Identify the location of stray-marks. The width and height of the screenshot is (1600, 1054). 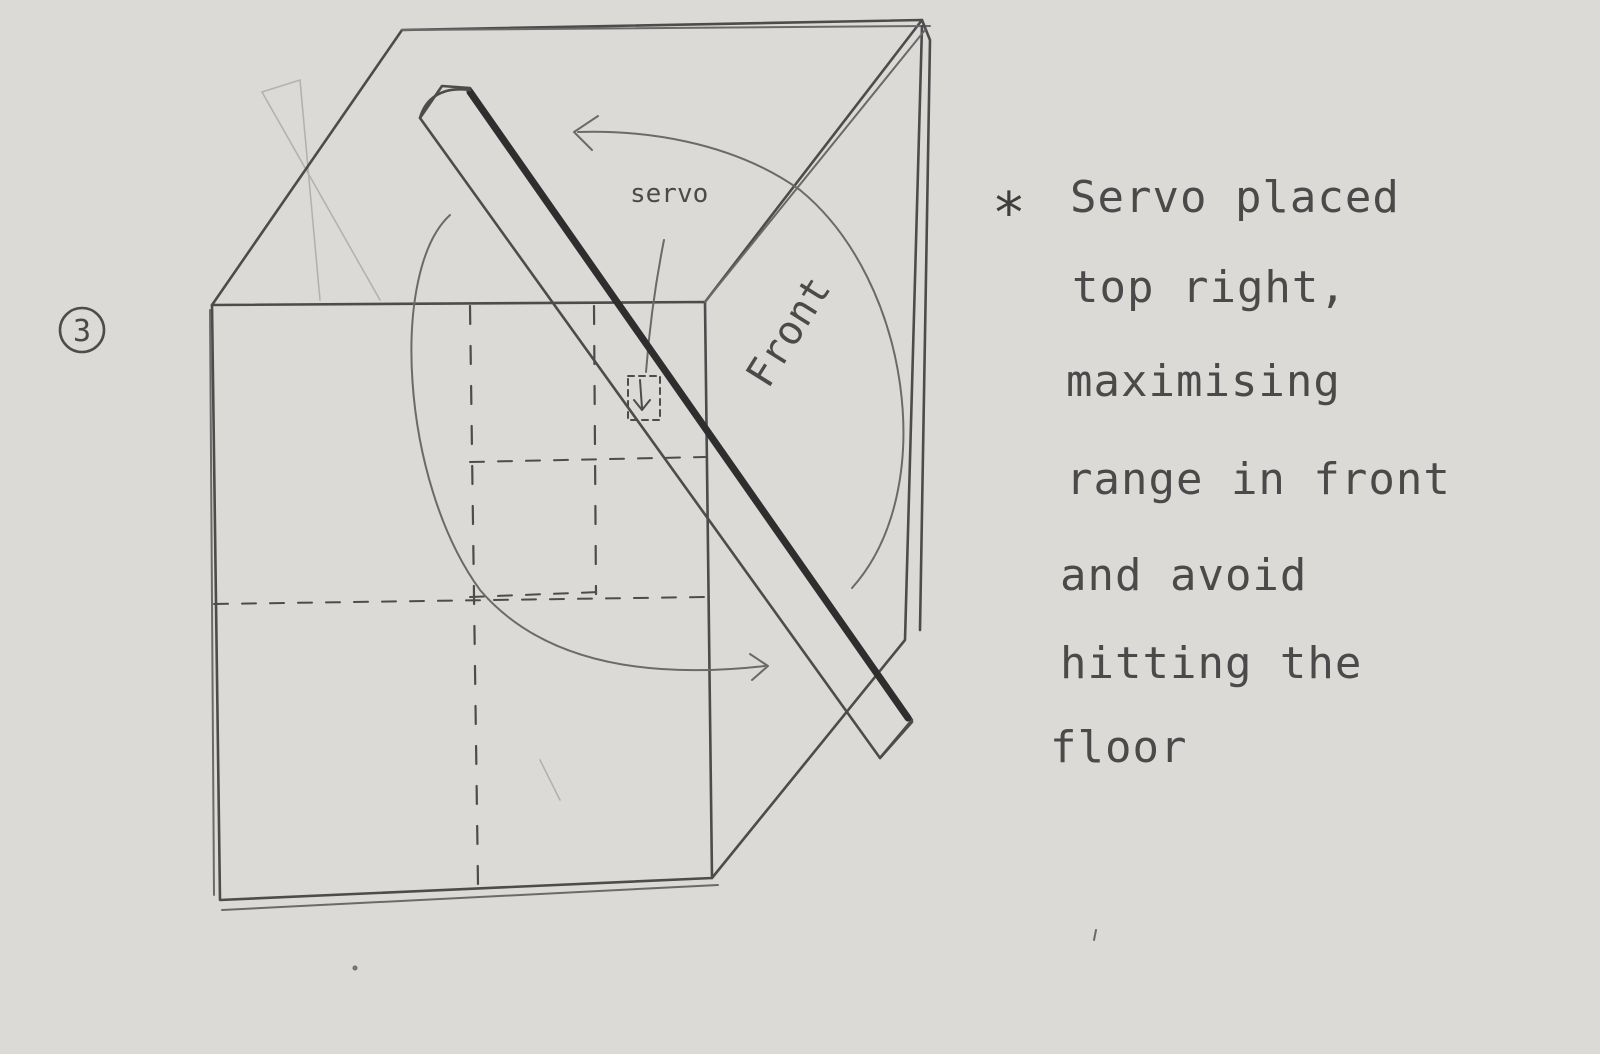
(724, 950).